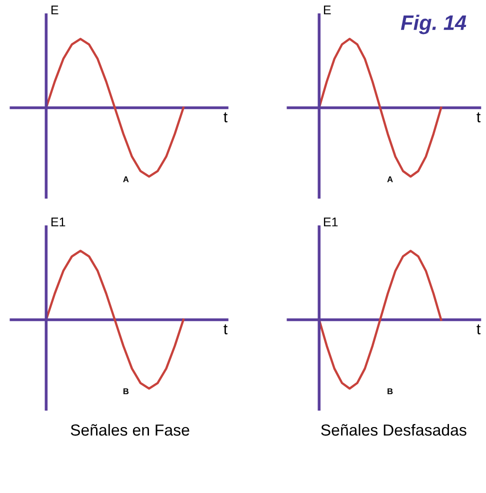 The height and width of the screenshot is (493, 486). What do you see at coordinates (393, 430) in the screenshot?
I see `text: Señales Desfasadas` at bounding box center [393, 430].